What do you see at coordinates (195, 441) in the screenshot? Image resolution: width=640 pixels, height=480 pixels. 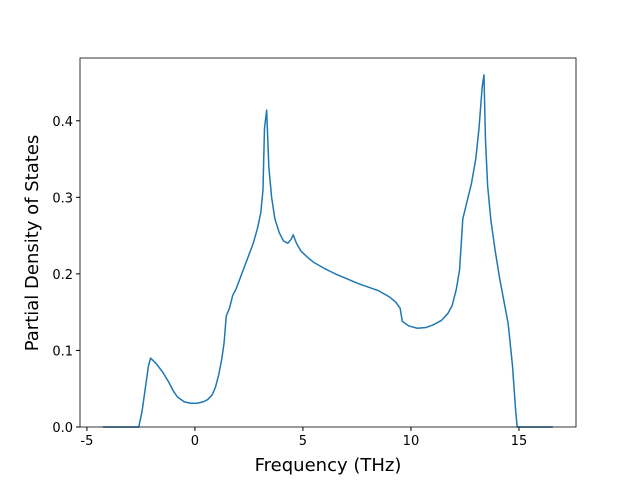 I see `x-tick-label: 0` at bounding box center [195, 441].